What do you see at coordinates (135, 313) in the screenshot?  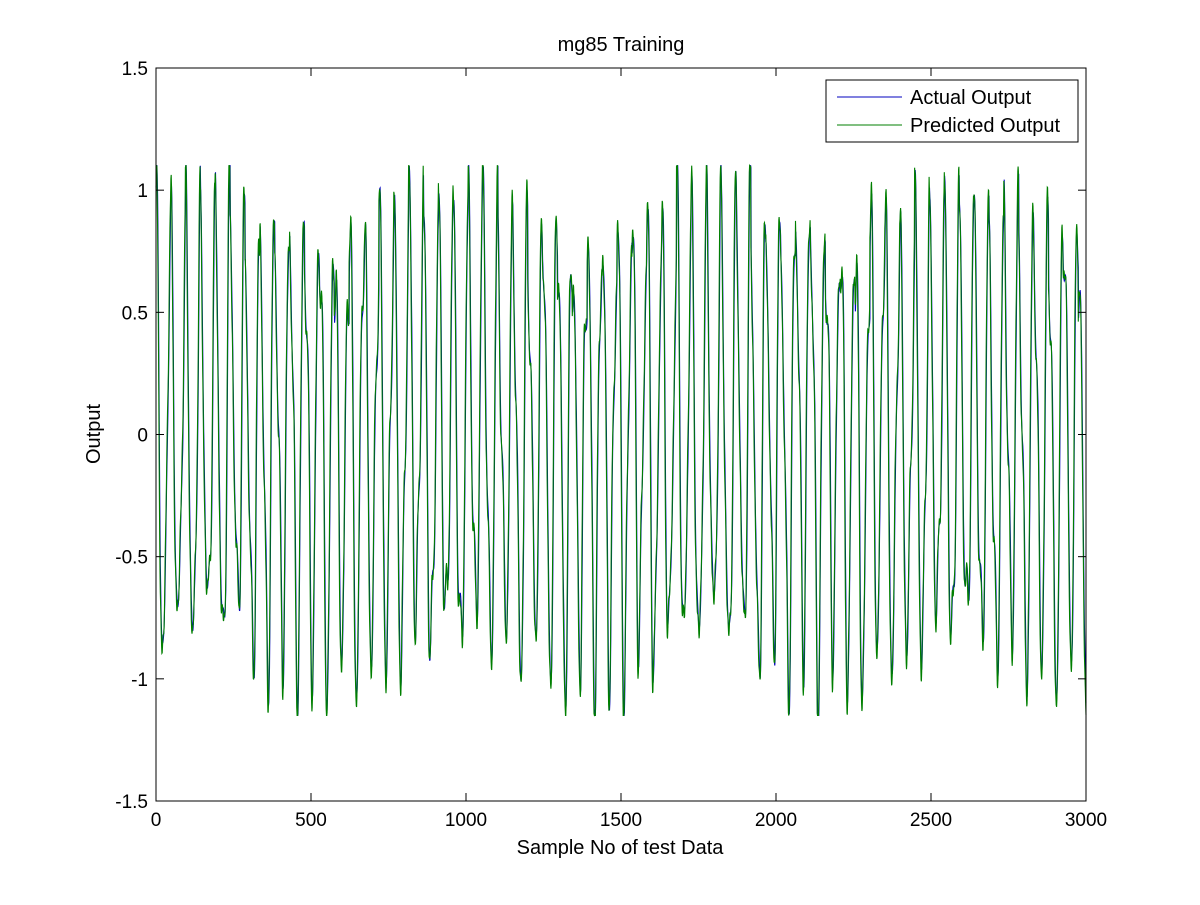 I see `y-tick-label: 0.5` at bounding box center [135, 313].